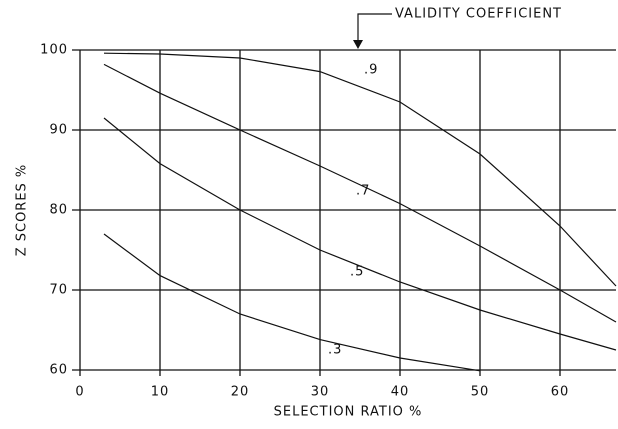 The height and width of the screenshot is (429, 618). Describe the element at coordinates (22, 210) in the screenshot. I see `y-axis-label: Z SCORES %` at that location.